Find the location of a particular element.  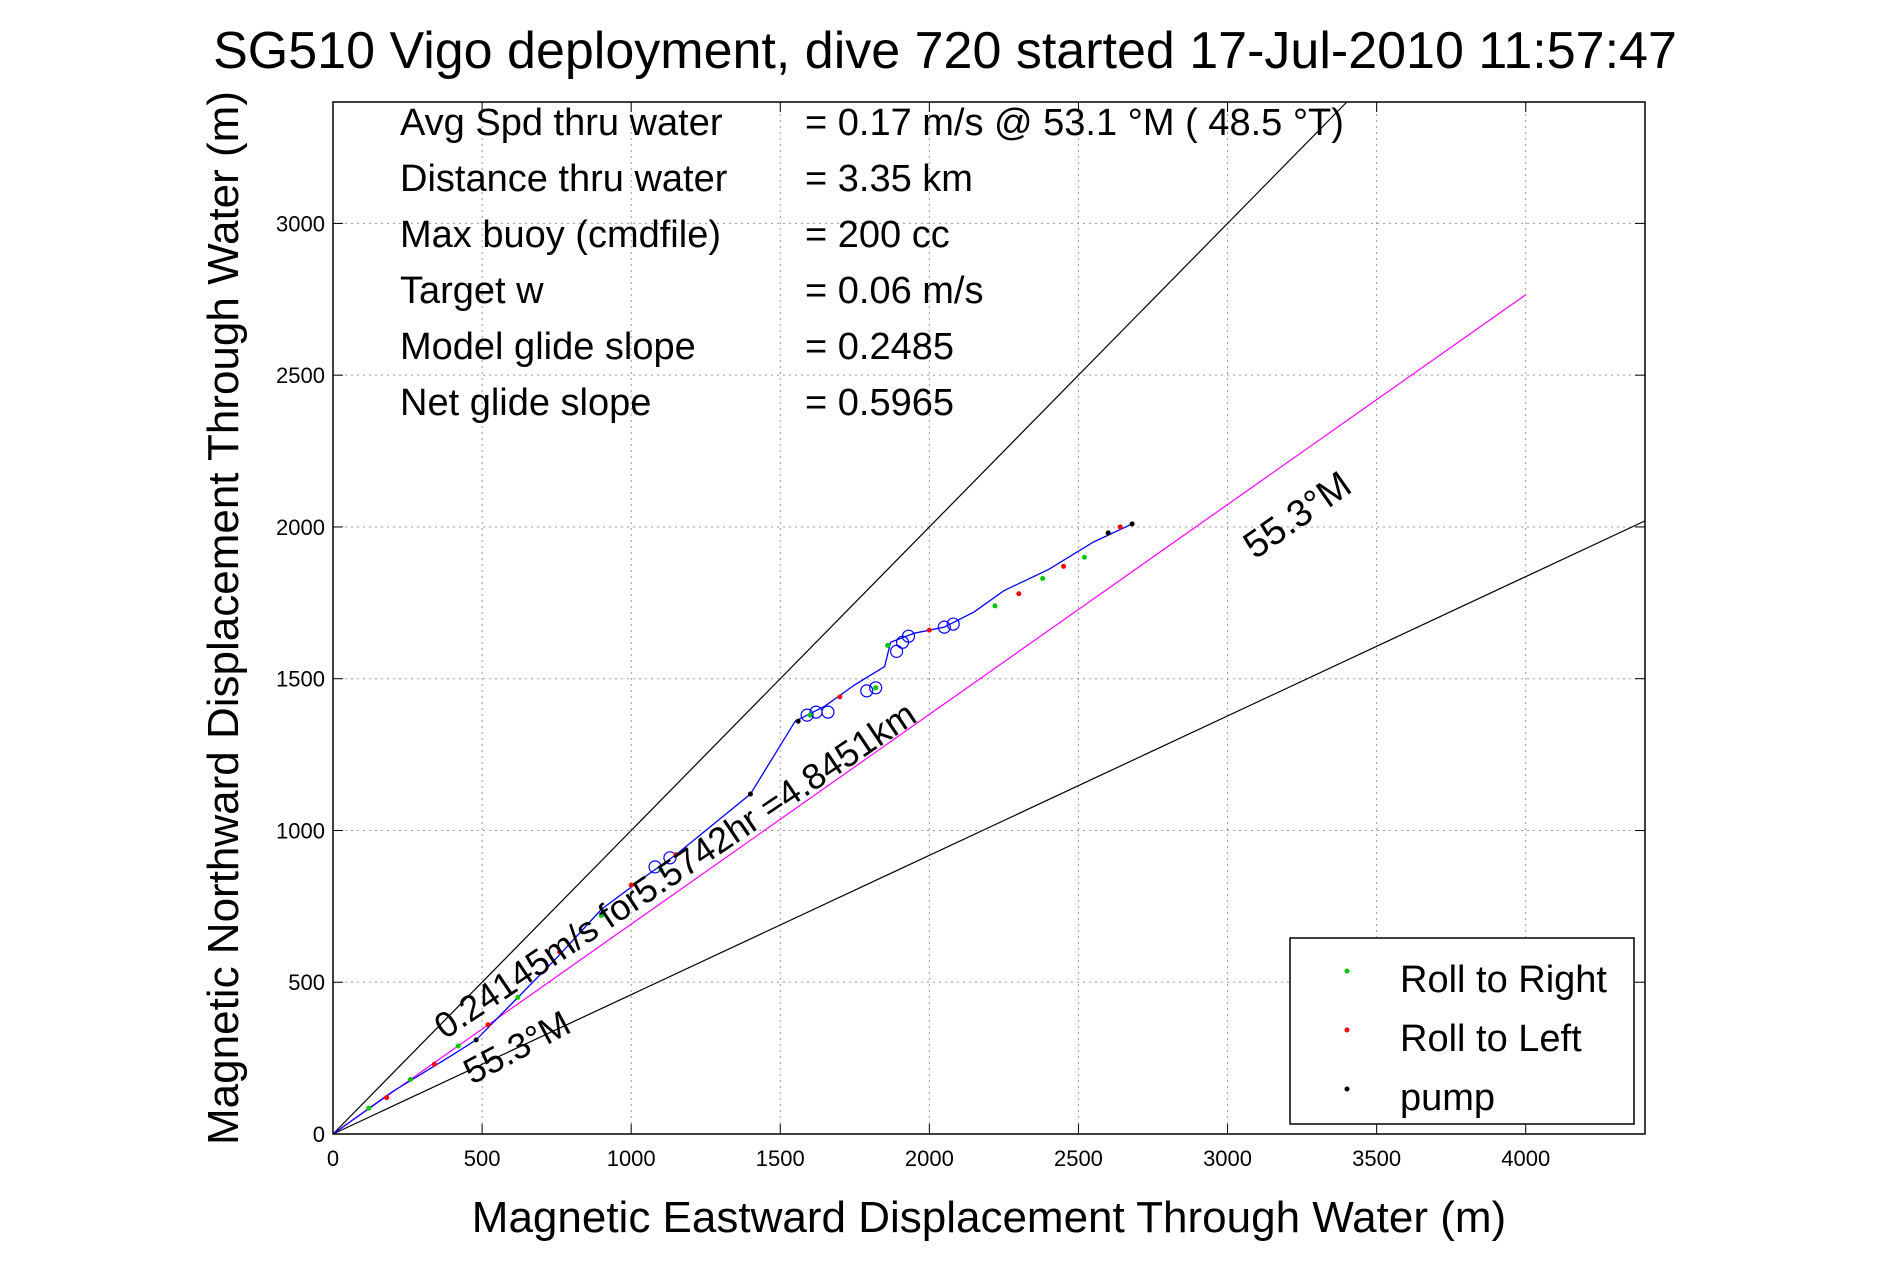

stat-label-net-glide: Net glide slope is located at coordinates (525, 403).